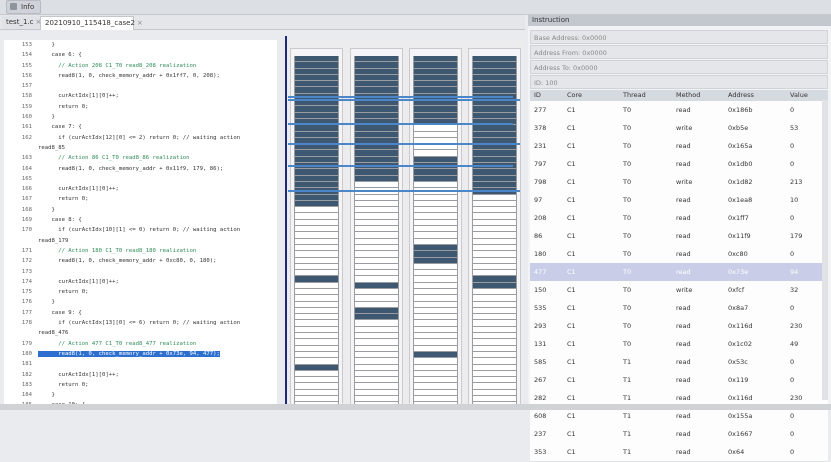 The height and width of the screenshot is (462, 831). I want to click on table-row: 585 C1 T1 read 0x53c 0, so click(679, 362).